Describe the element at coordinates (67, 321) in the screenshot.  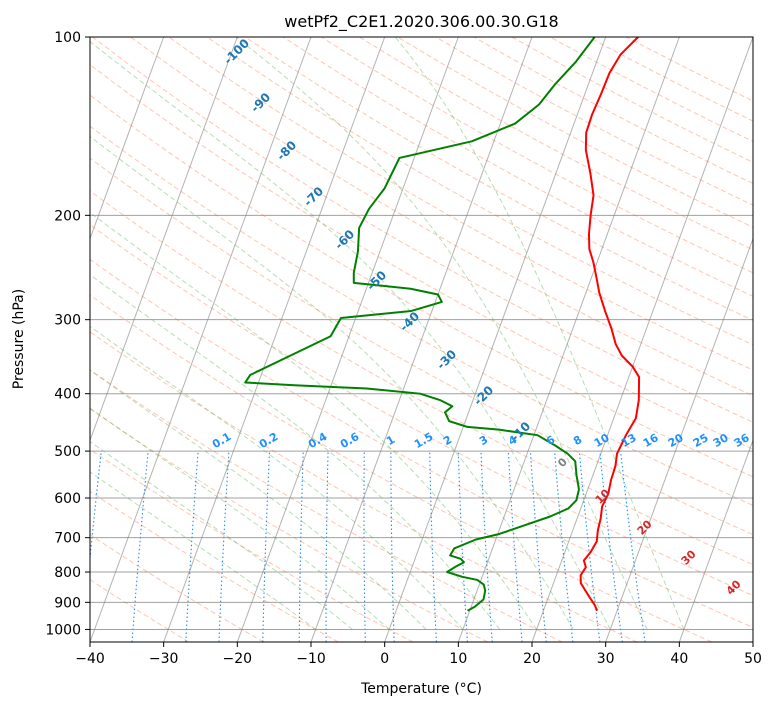
I see `y-tick-label: 300` at that location.